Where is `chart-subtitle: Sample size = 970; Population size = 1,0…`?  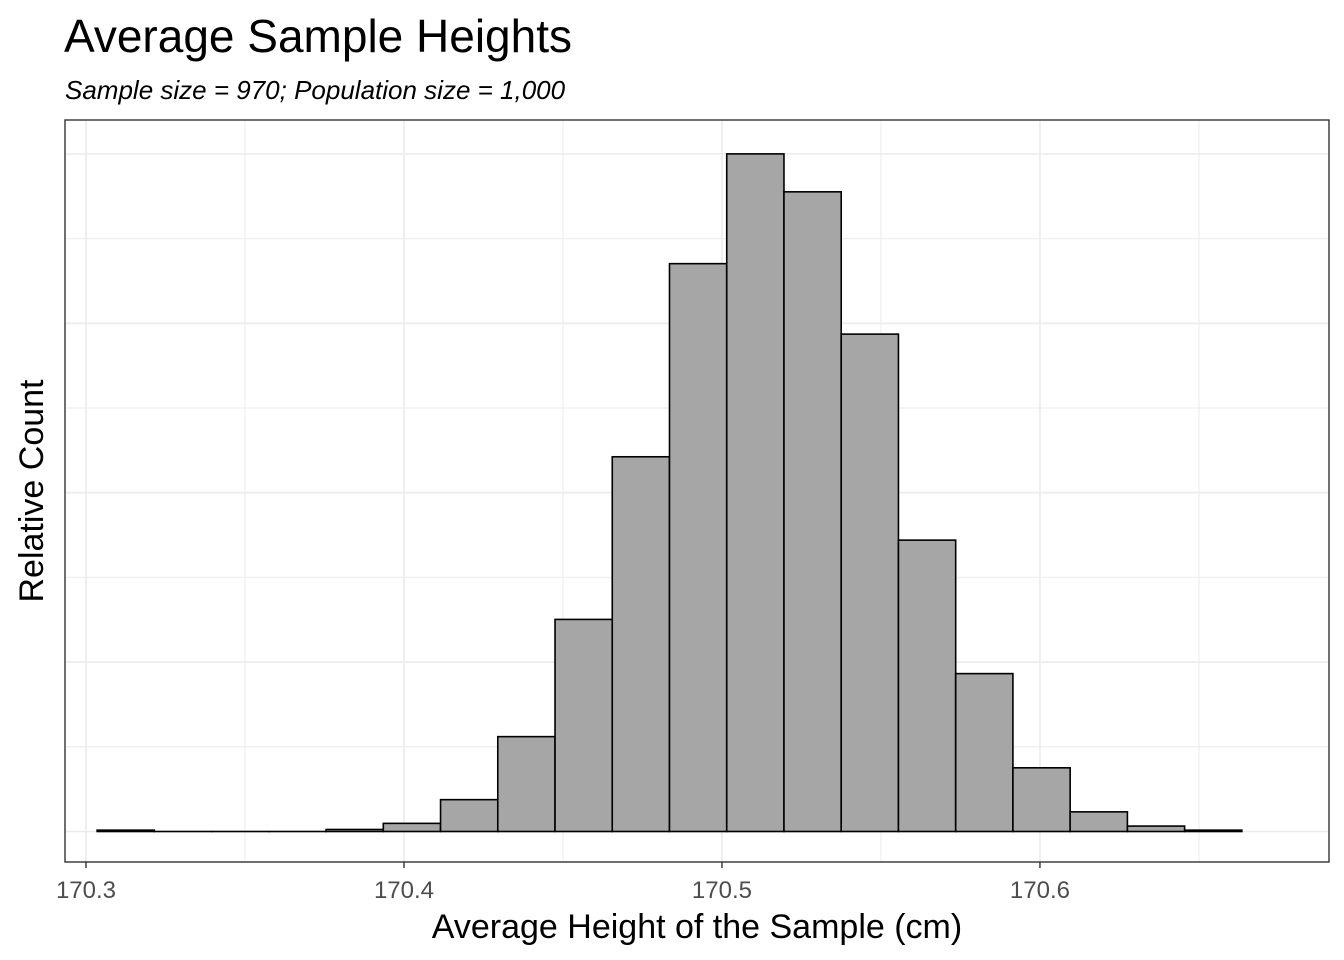 chart-subtitle: Sample size = 970; Population size = 1,0… is located at coordinates (315, 90).